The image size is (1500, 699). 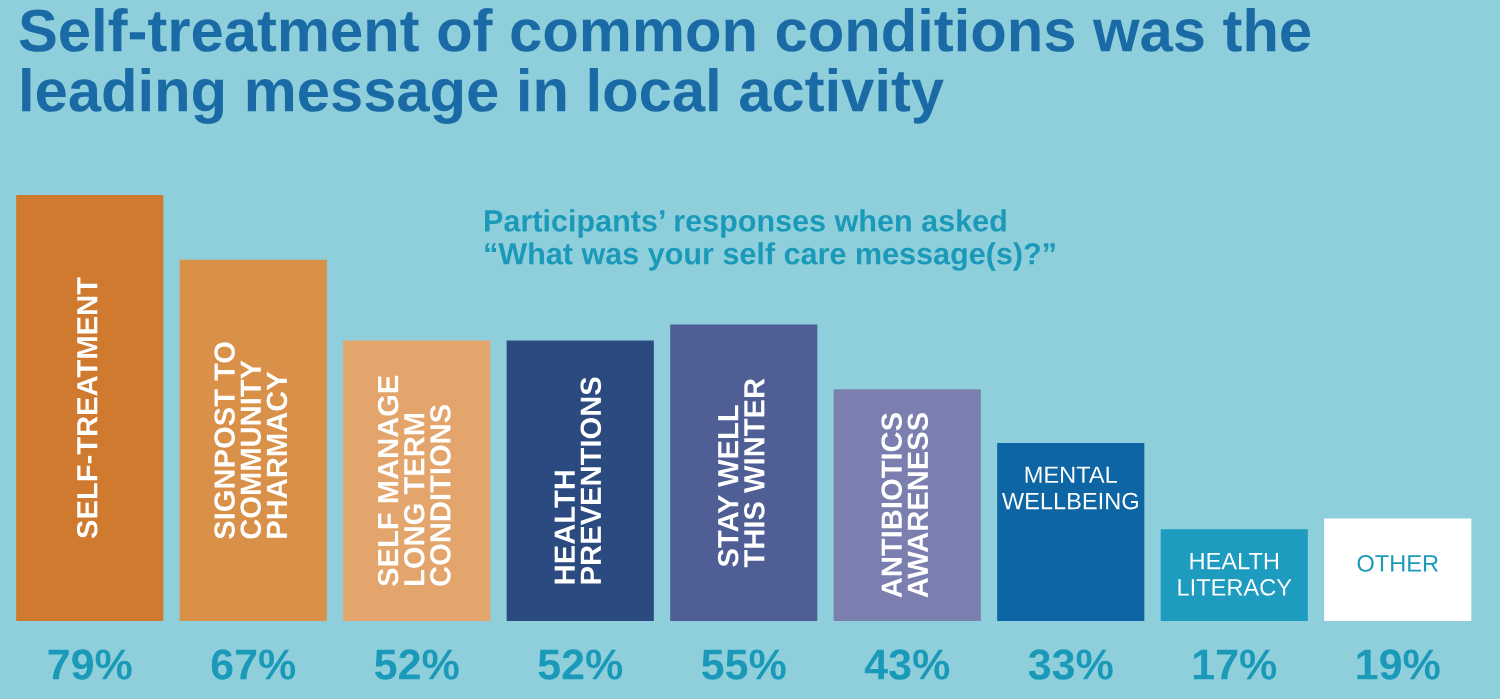 I want to click on data-label: 55%, so click(x=743, y=664).